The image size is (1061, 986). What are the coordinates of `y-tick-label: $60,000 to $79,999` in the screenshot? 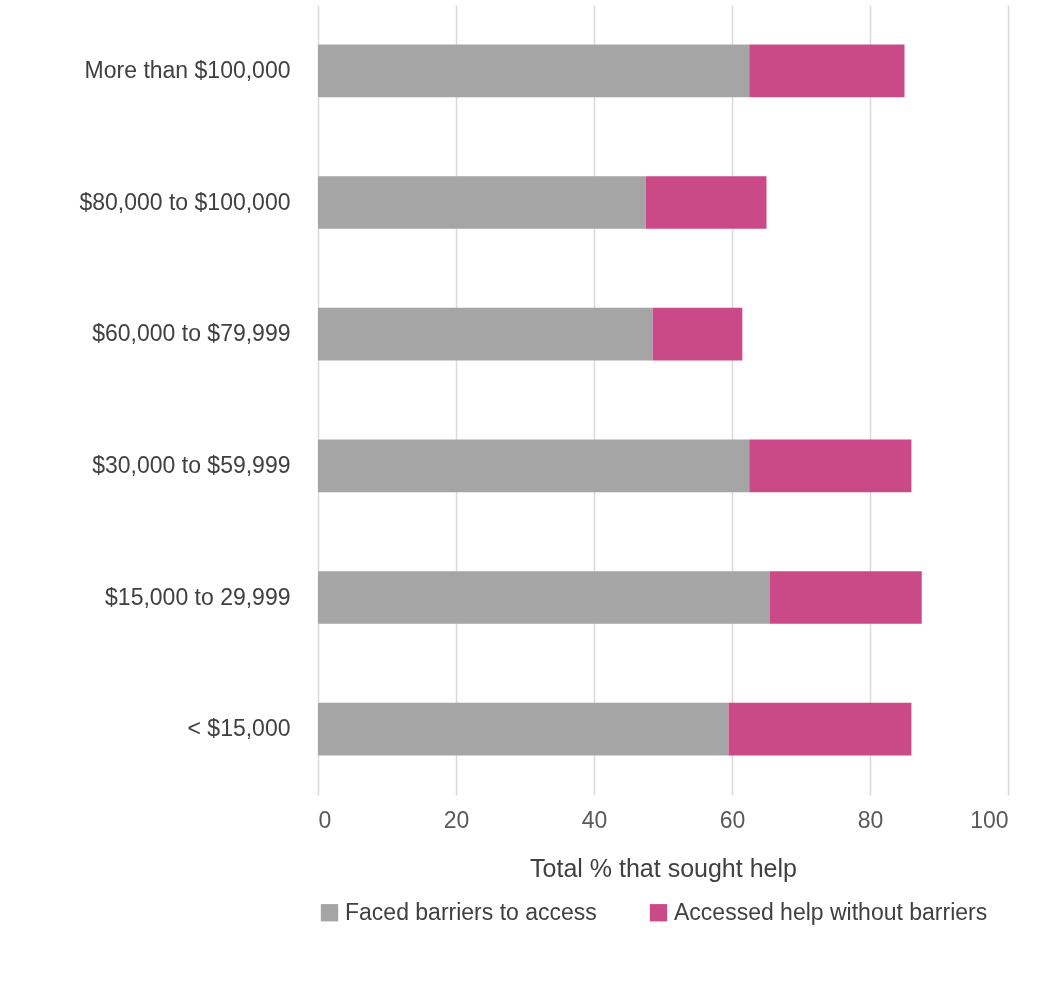 It's located at (191, 333).